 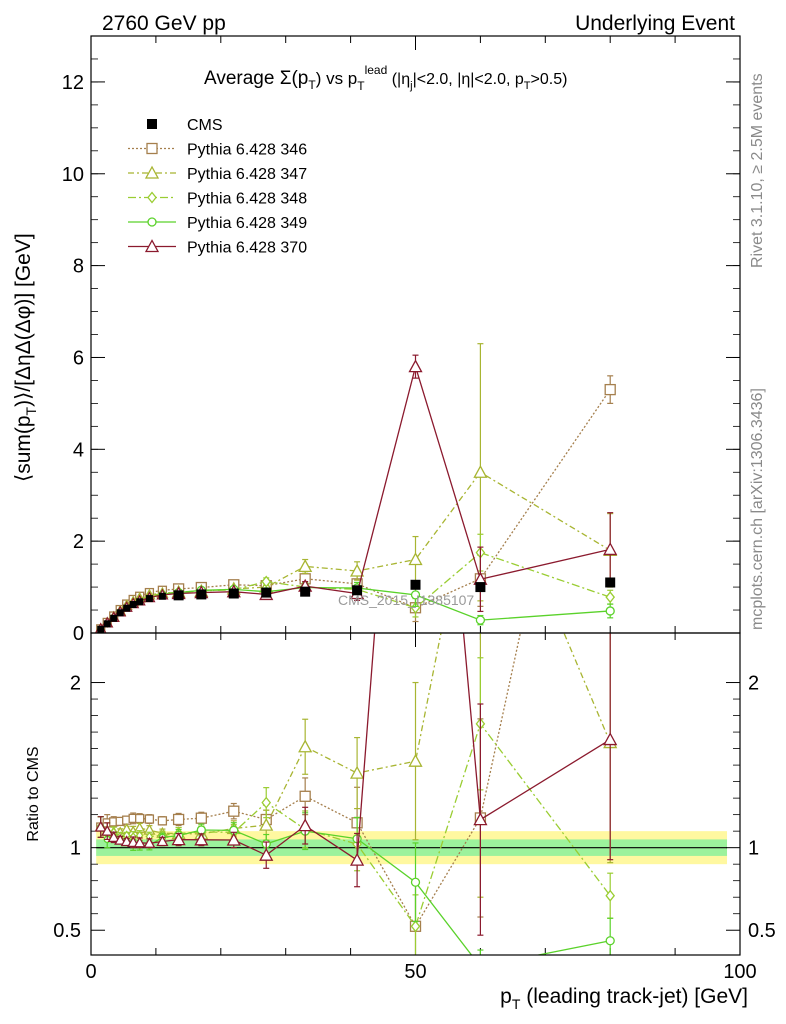 I want to click on main-ytick-label-6: 12, so click(x=73, y=83).